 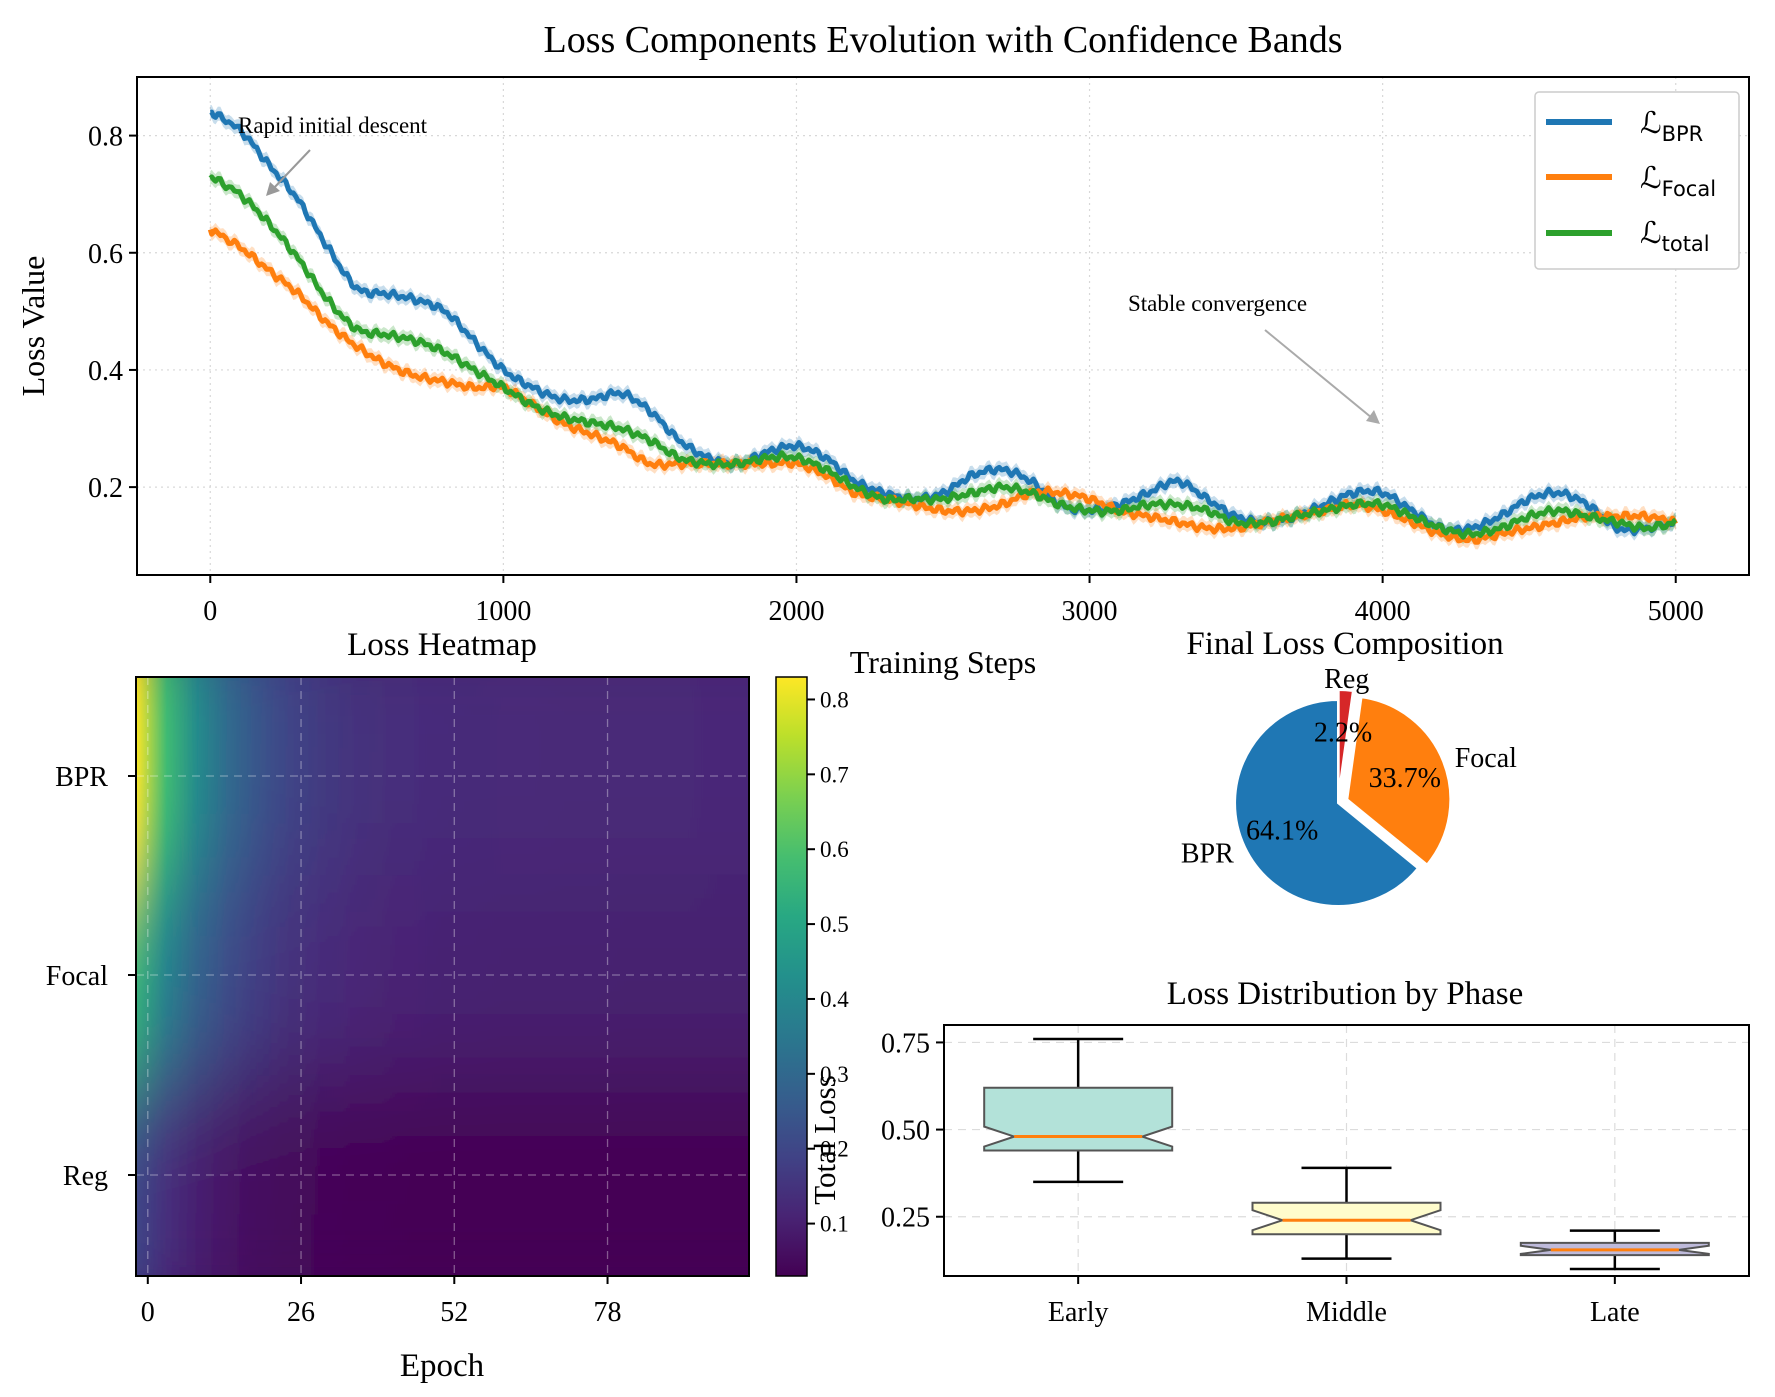 I want to click on heatmap-row-bpr, so click(x=442, y=776).